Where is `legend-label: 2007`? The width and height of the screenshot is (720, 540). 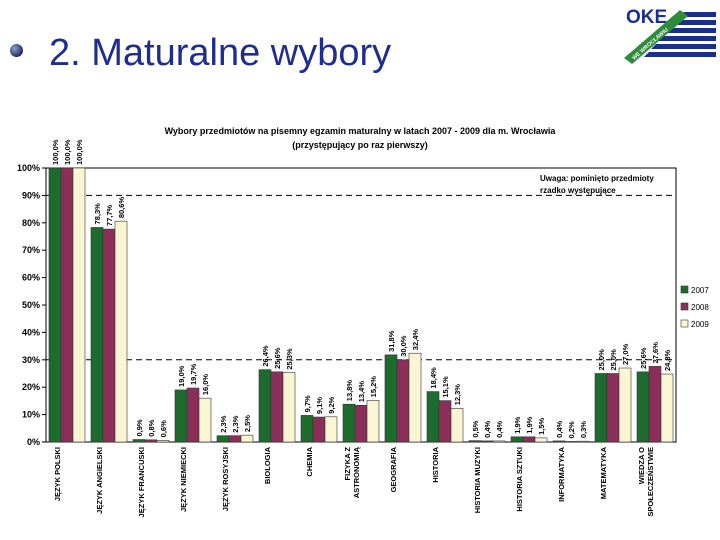
legend-label: 2007 is located at coordinates (700, 290).